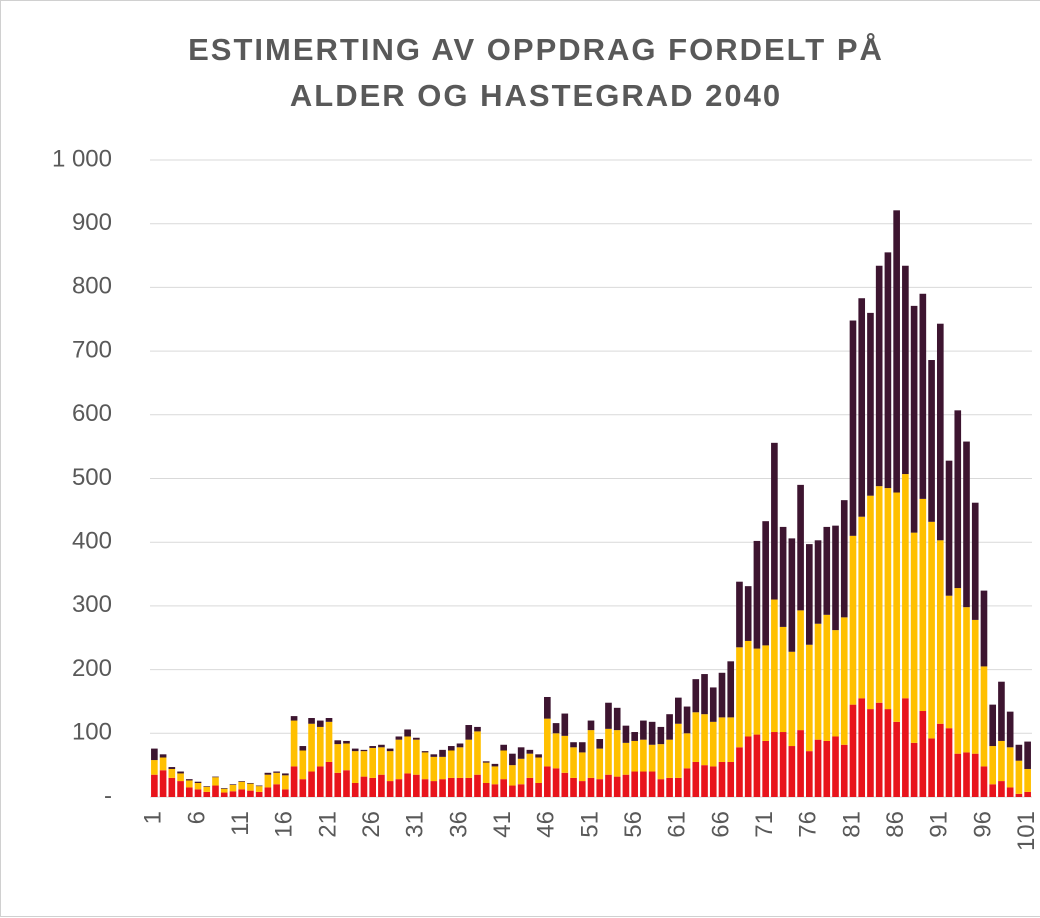  Describe the element at coordinates (808, 824) in the screenshot. I see `x-tick-label: 76` at that location.